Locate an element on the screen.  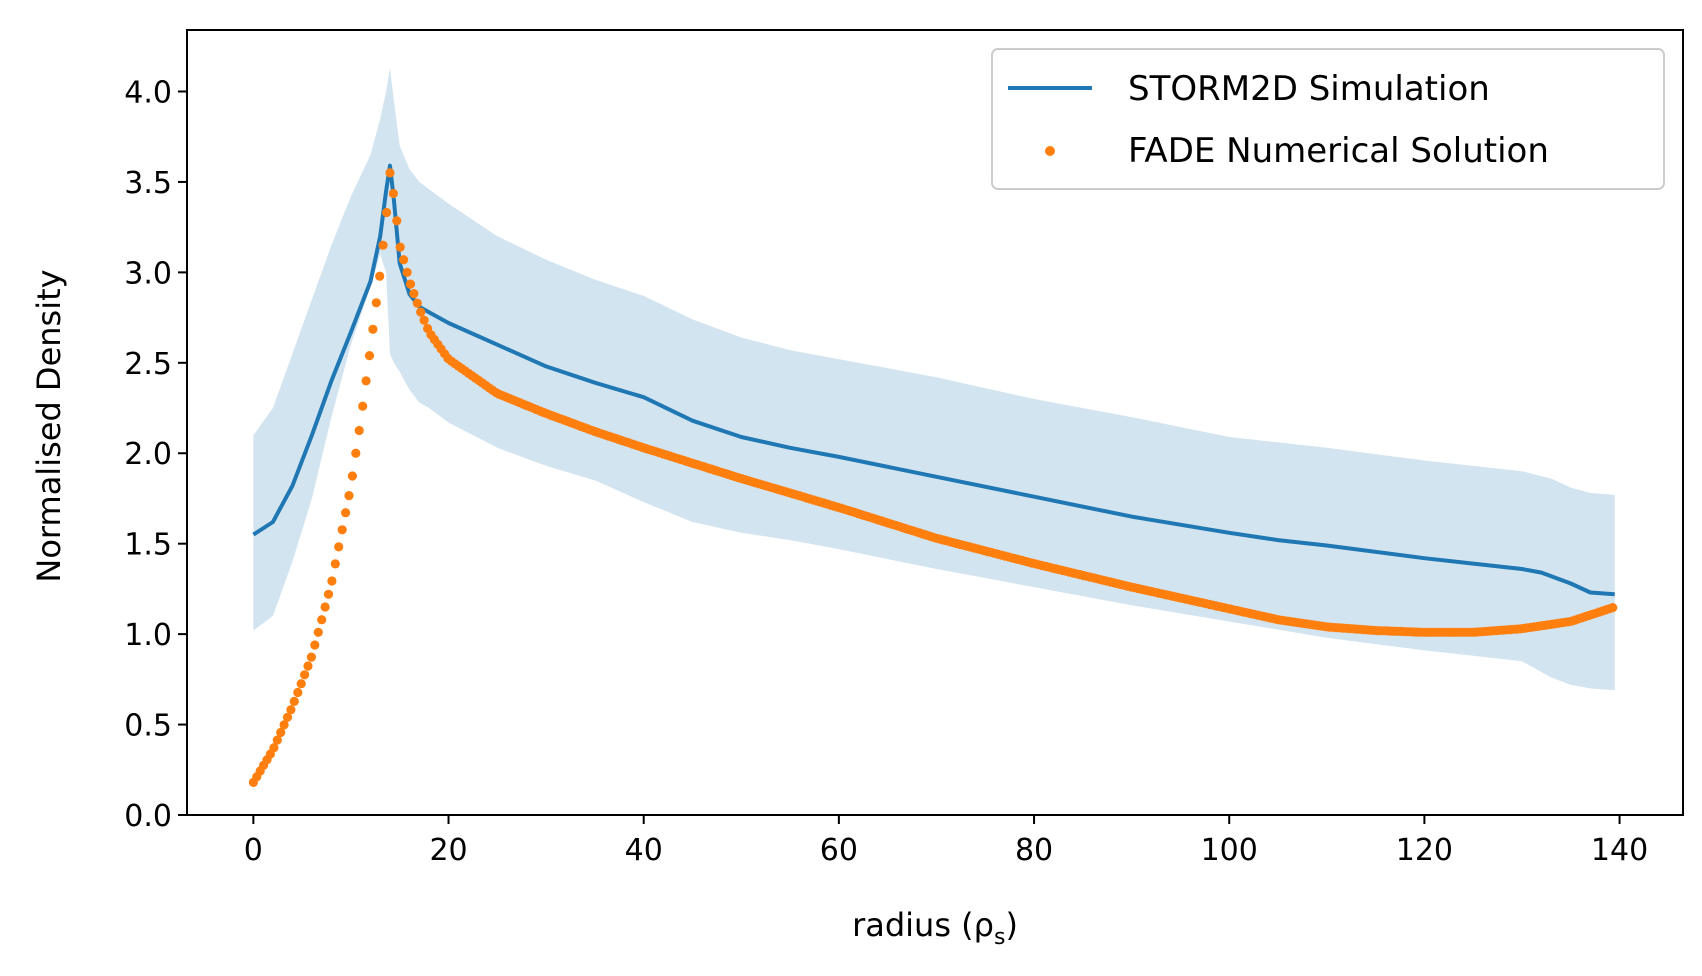
x-tick-label: 140 is located at coordinates (1619, 850).